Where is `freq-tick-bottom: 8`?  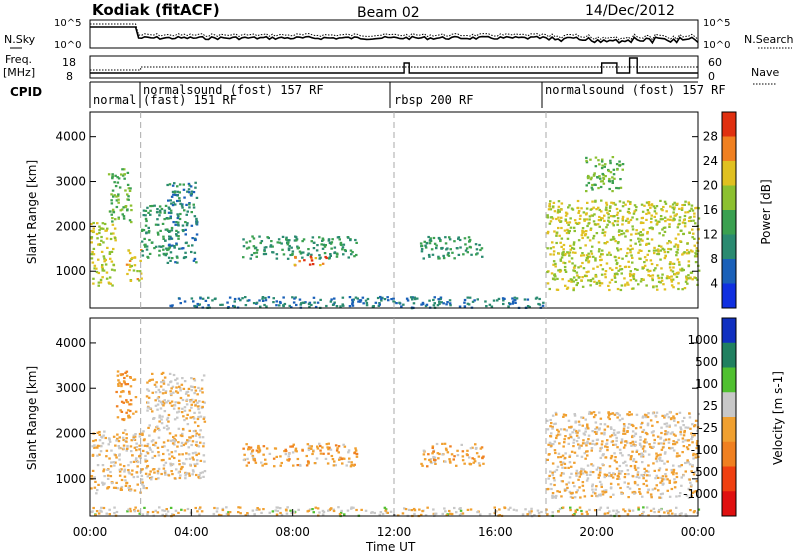 freq-tick-bottom: 8 is located at coordinates (69, 76).